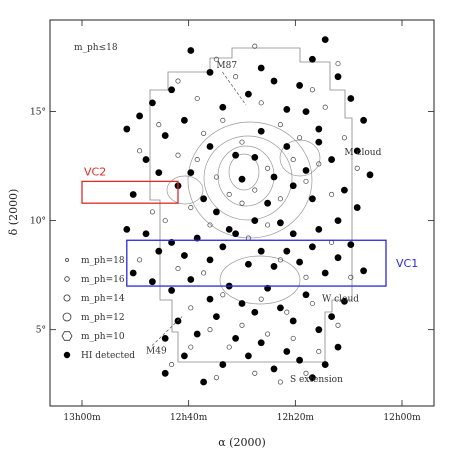 Image resolution: width=458 pixels, height=458 pixels. What do you see at coordinates (82, 418) in the screenshot?
I see `x-tick-label: 13h00m` at bounding box center [82, 418].